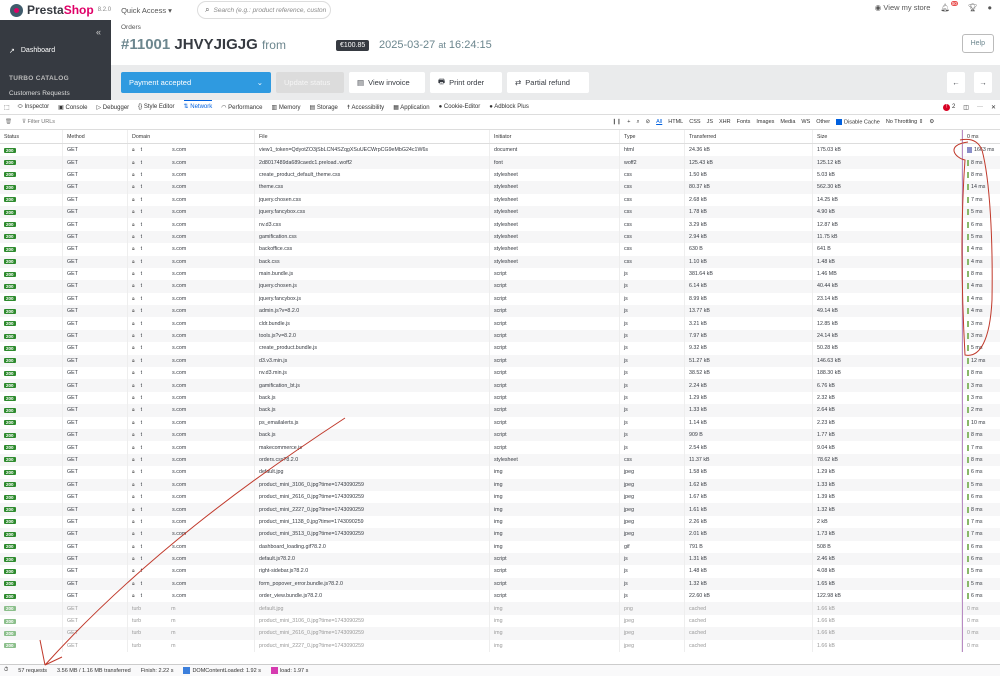  Describe the element at coordinates (648, 122) in the screenshot. I see `block-icon: ⊘` at that location.